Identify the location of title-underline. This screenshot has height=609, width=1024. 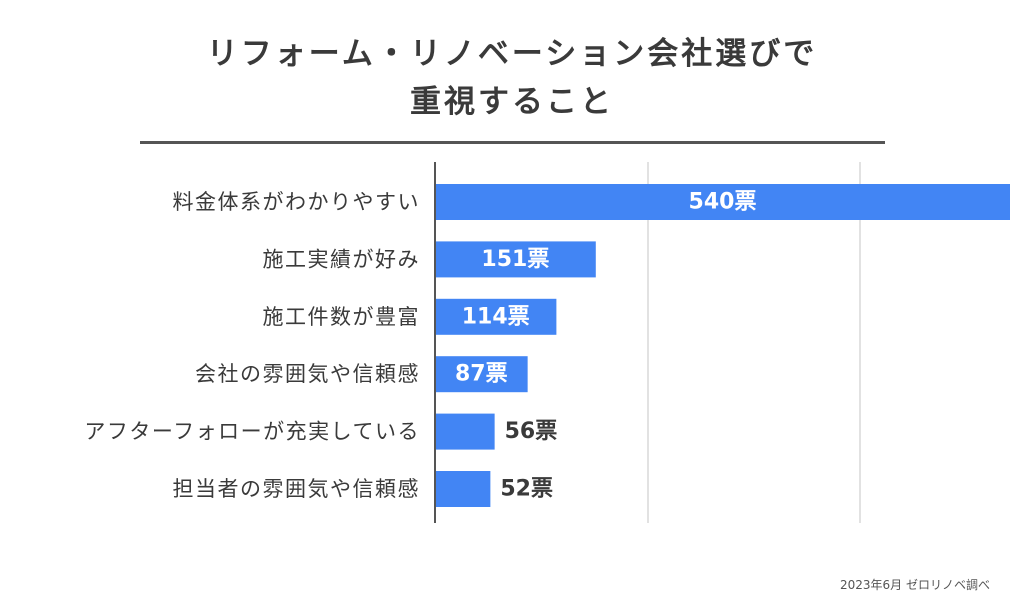
(512, 142).